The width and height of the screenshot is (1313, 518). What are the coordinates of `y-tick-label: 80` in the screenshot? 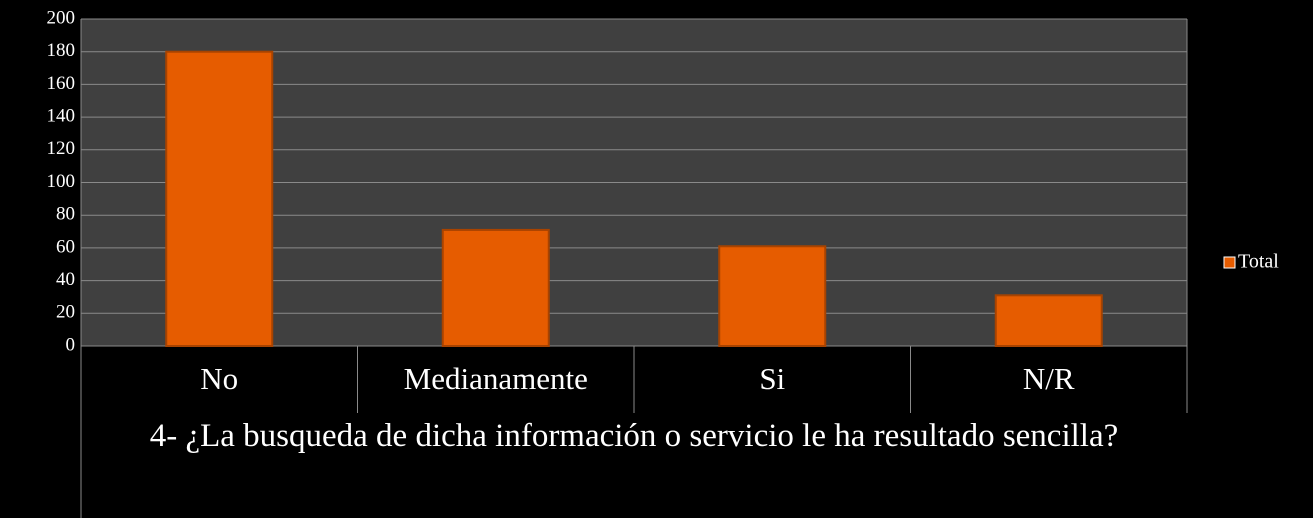 It's located at (65, 214).